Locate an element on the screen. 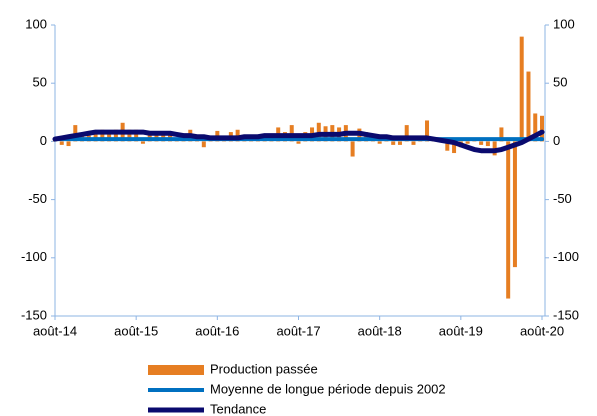 The height and width of the screenshot is (416, 597). y2-tick-label: 50 is located at coordinates (560, 82).